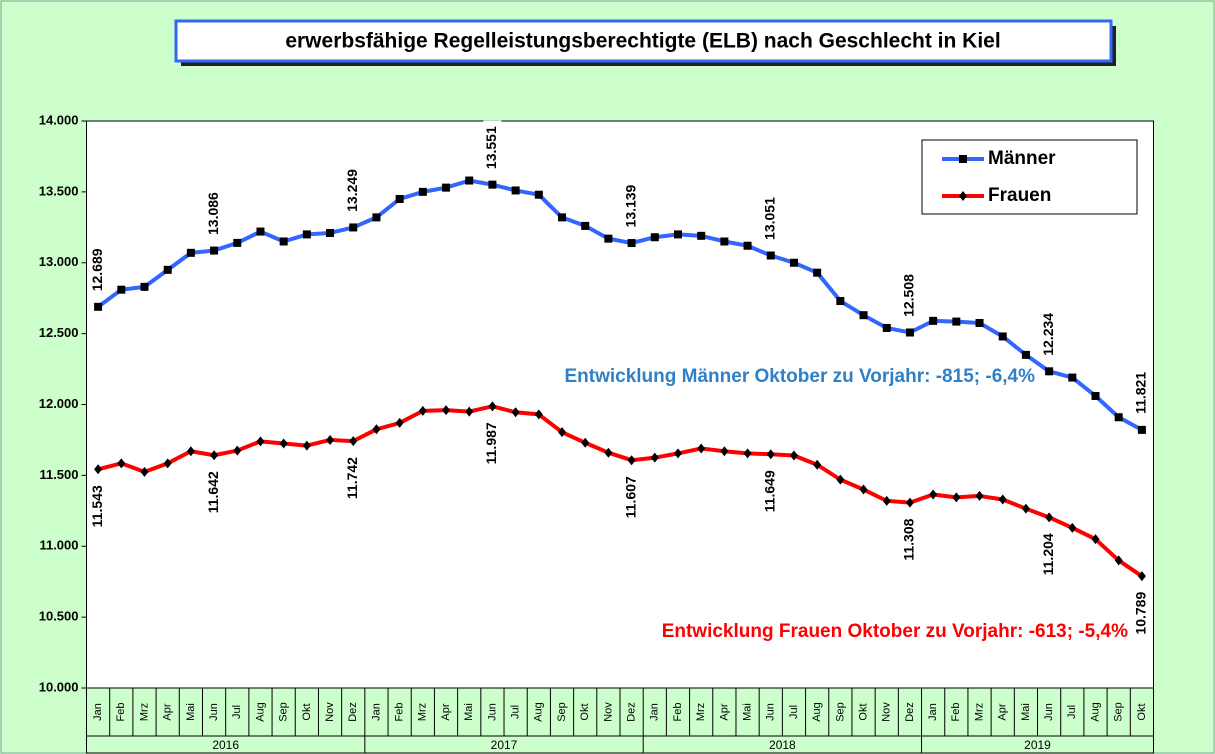  What do you see at coordinates (909, 539) in the screenshot?
I see `data-label: 11.308` at bounding box center [909, 539].